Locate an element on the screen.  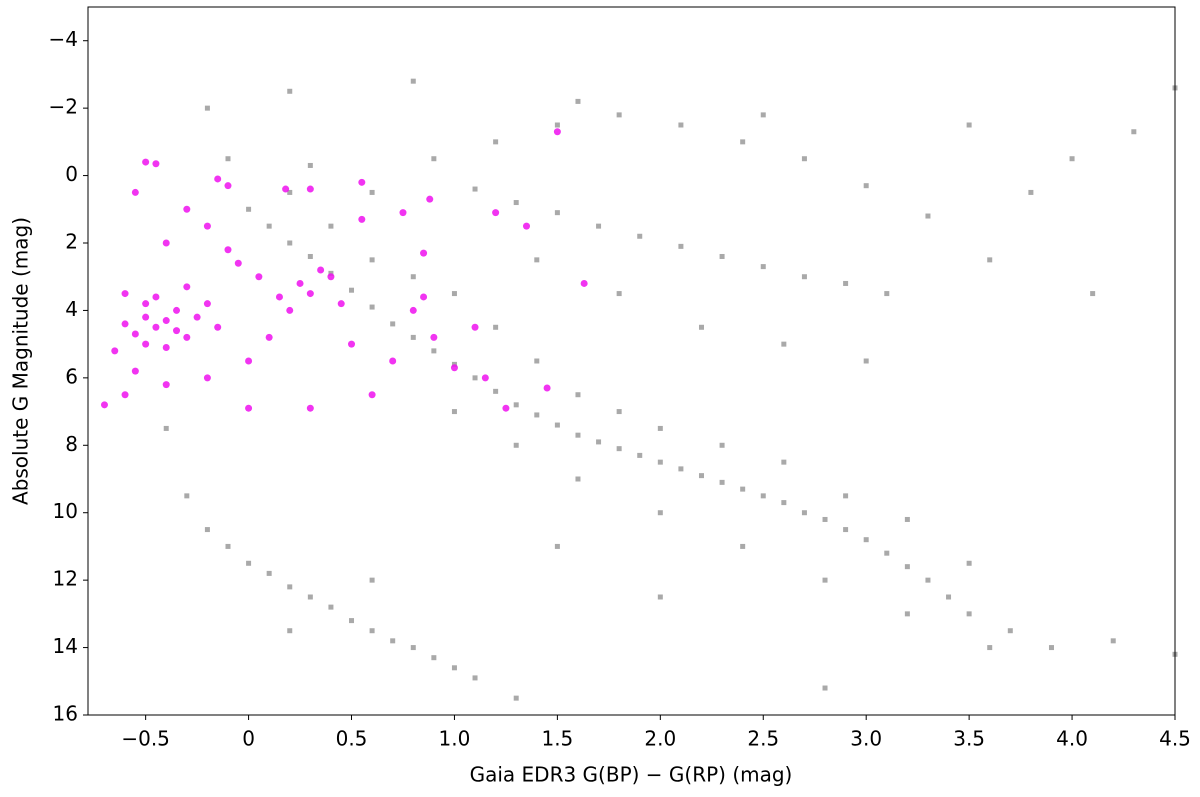
y-tick-label: 8 is located at coordinates (71, 444).